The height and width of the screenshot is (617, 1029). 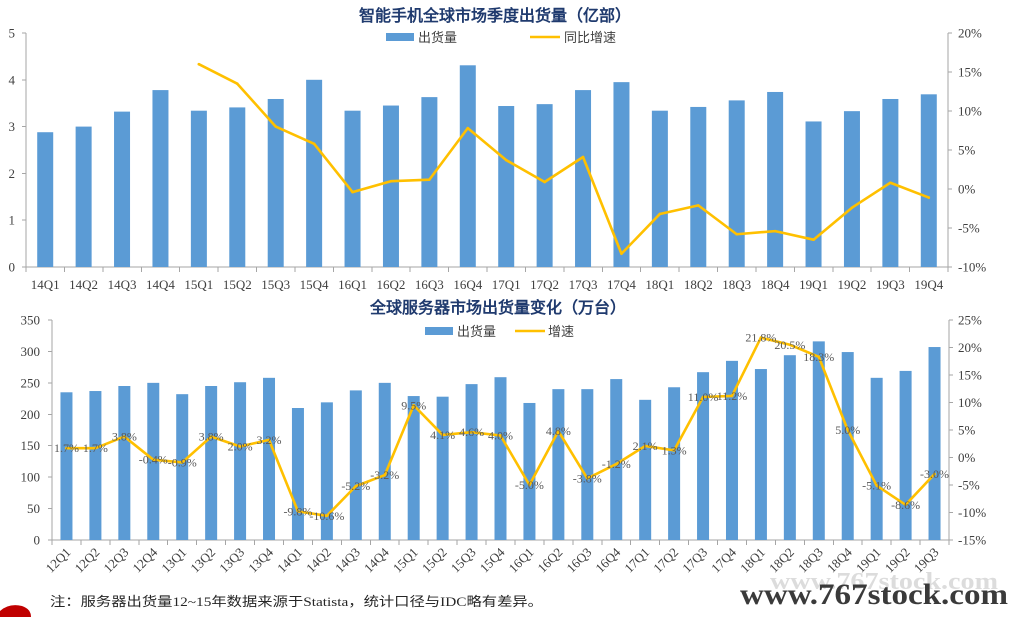 I want to click on right-axis-tick-label: 5%, so click(x=967, y=430).